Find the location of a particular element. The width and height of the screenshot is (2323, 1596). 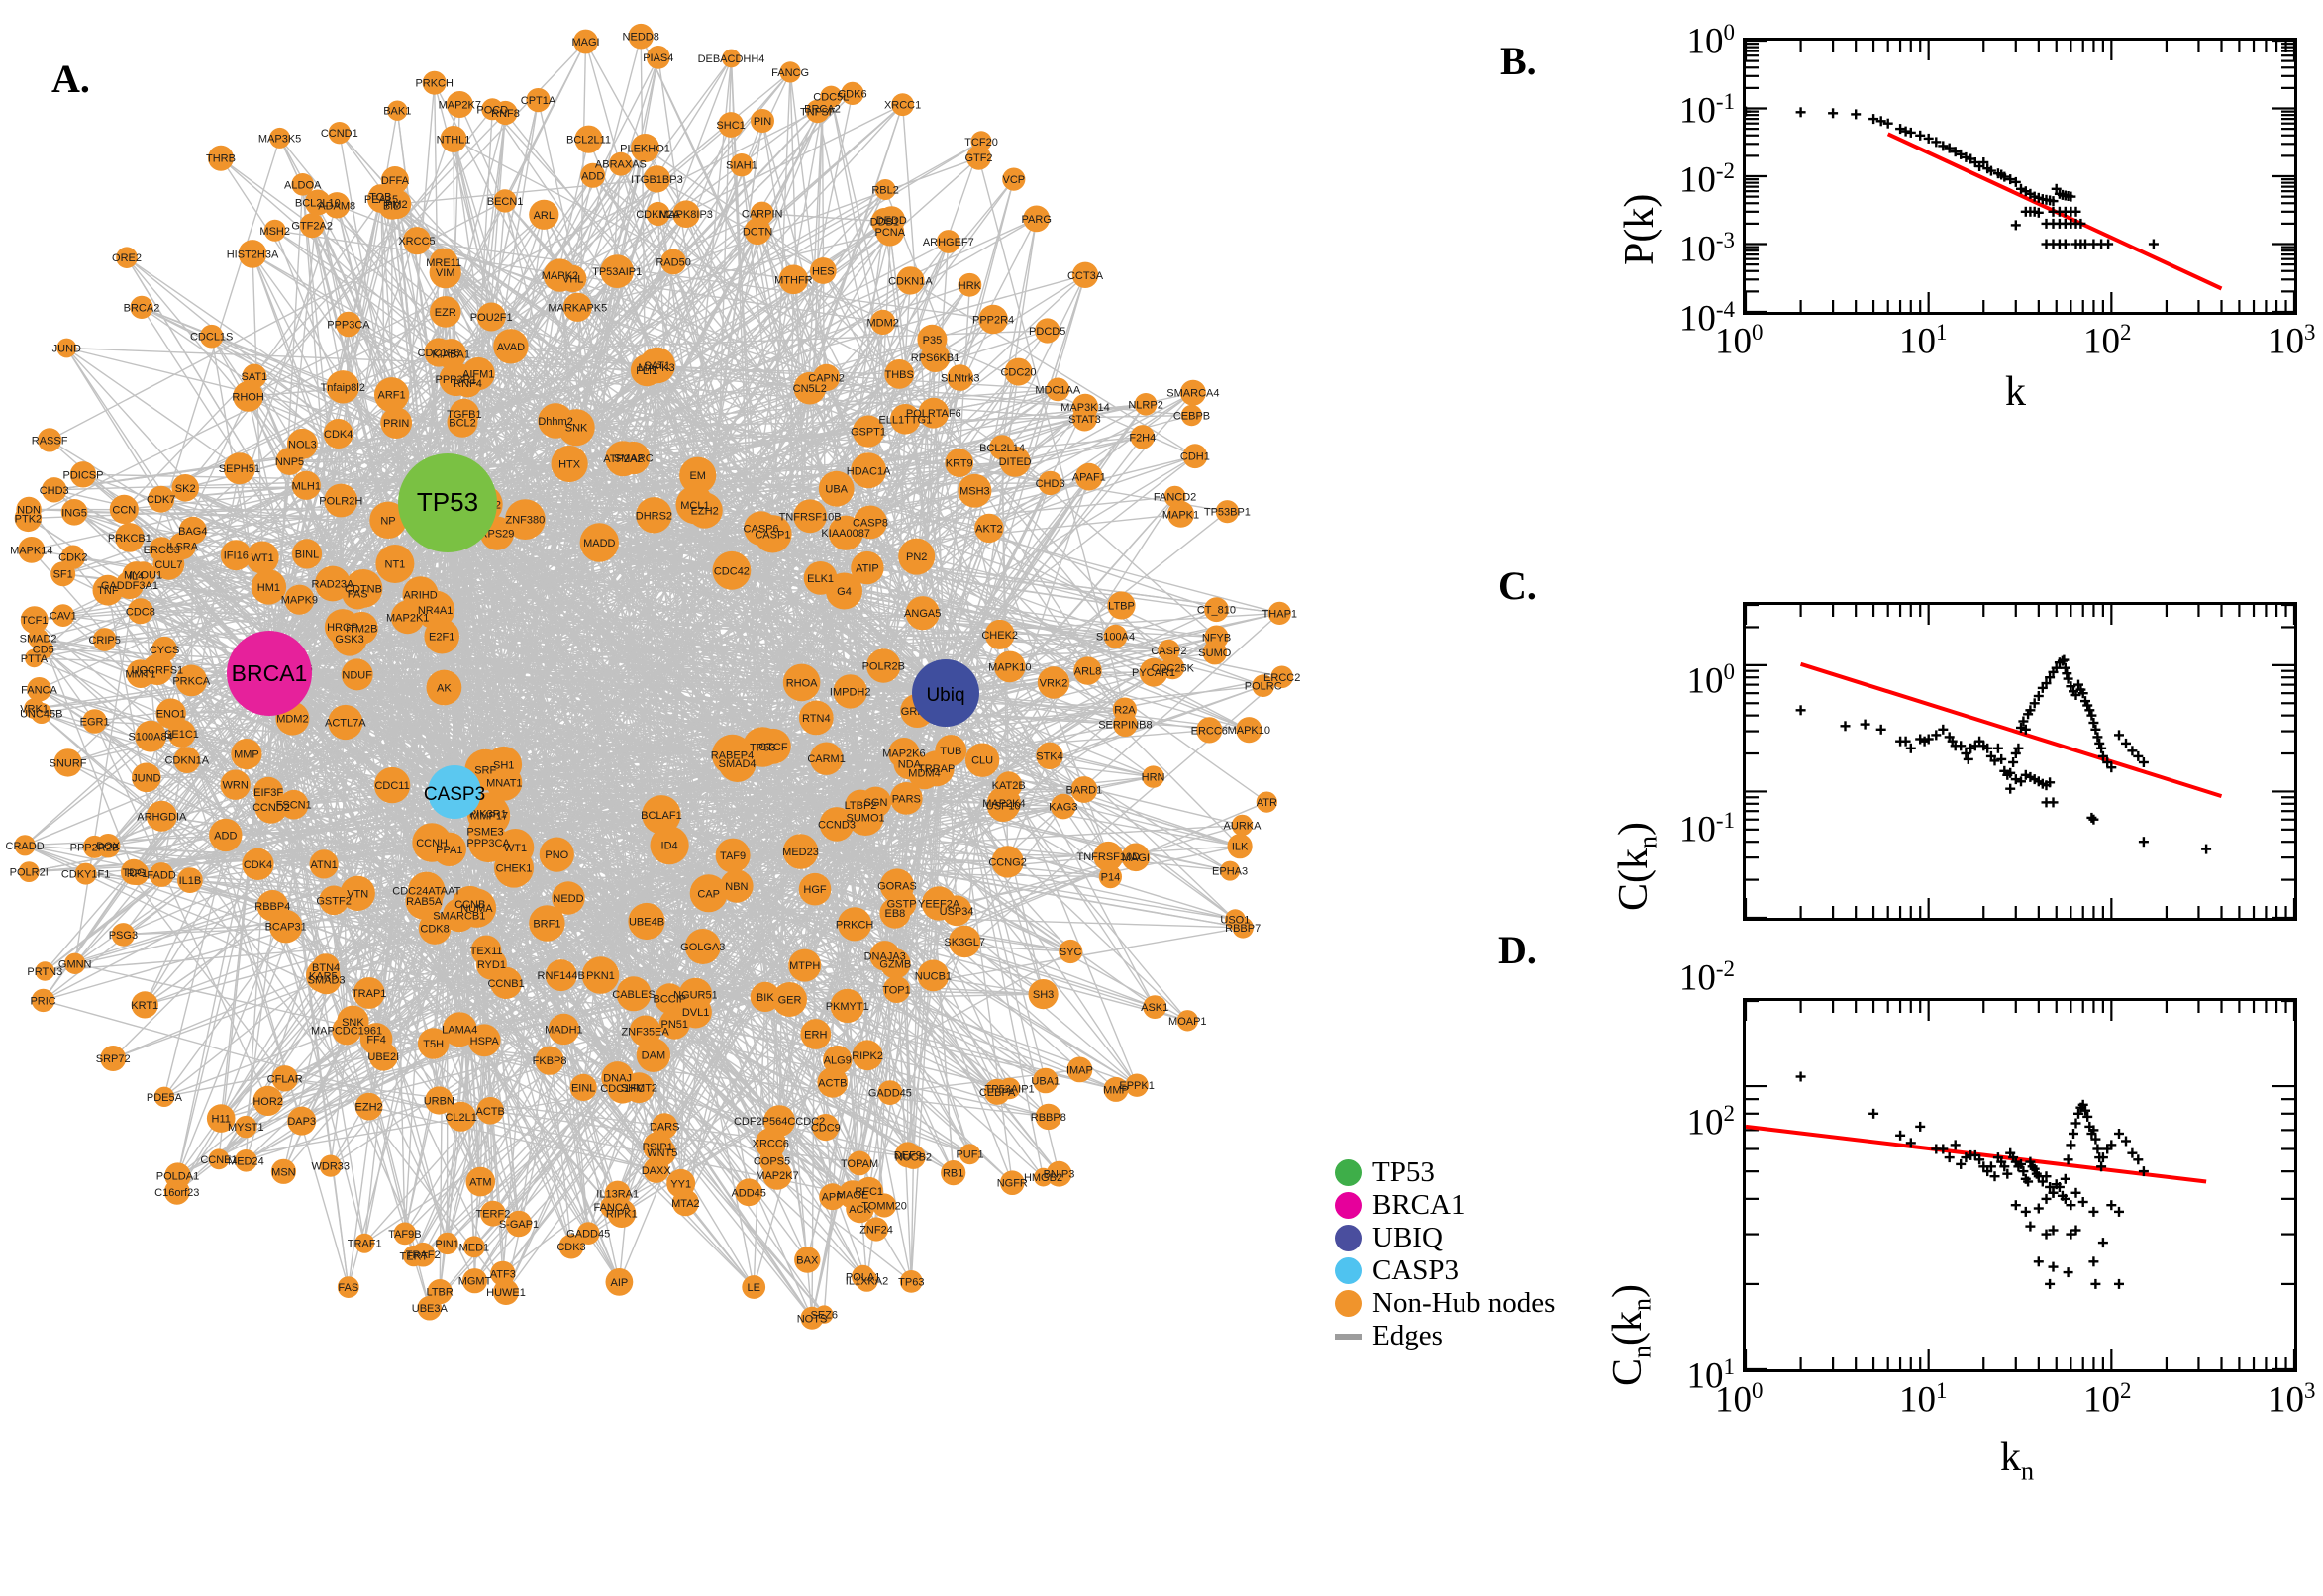

legend-item-ubiq: UBIQ is located at coordinates (1434, 1238).